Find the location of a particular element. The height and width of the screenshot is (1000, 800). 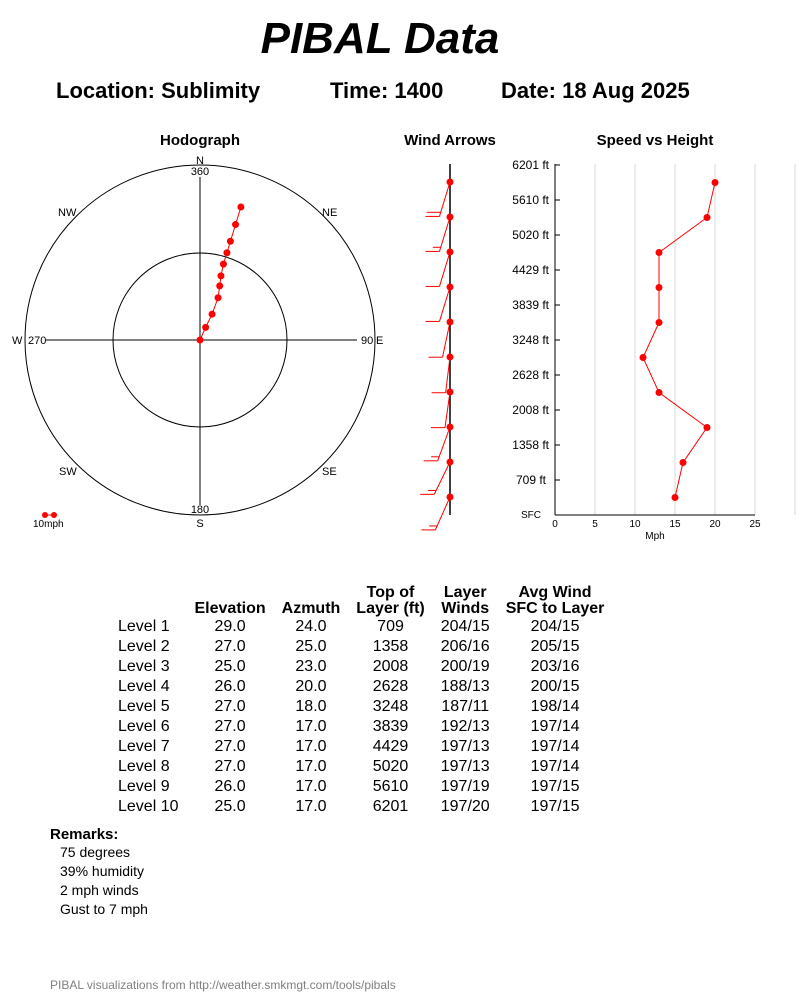

table-cell: 20.0 is located at coordinates (311, 686).